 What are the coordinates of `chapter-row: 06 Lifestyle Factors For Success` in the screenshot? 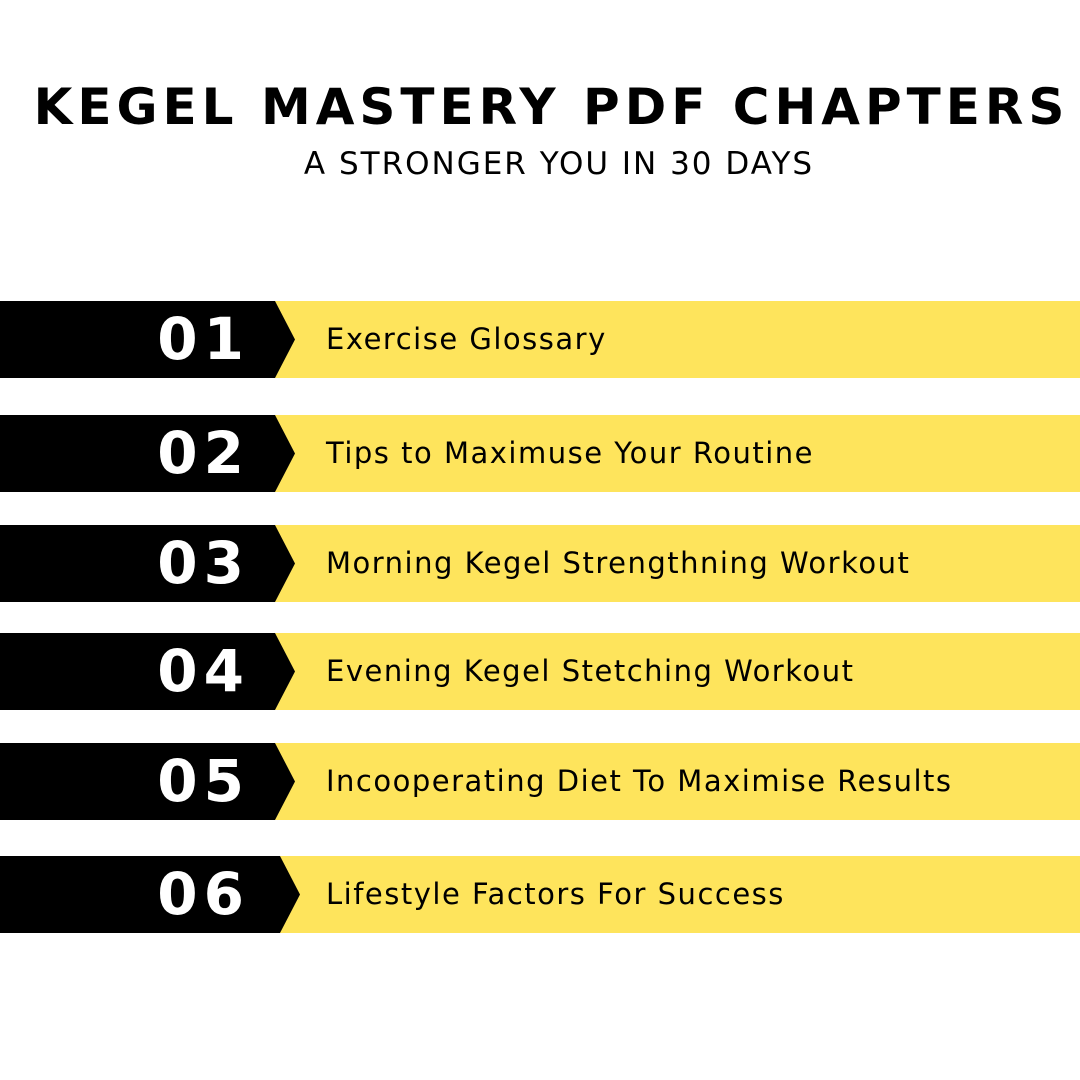 It's located at (540, 894).